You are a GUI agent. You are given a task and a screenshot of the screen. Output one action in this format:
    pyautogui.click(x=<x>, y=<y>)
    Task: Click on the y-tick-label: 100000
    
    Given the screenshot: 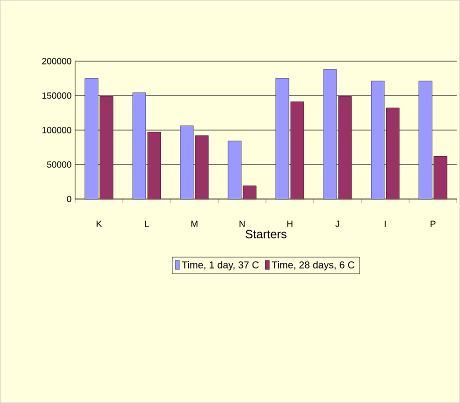 What is the action you would take?
    pyautogui.click(x=57, y=130)
    